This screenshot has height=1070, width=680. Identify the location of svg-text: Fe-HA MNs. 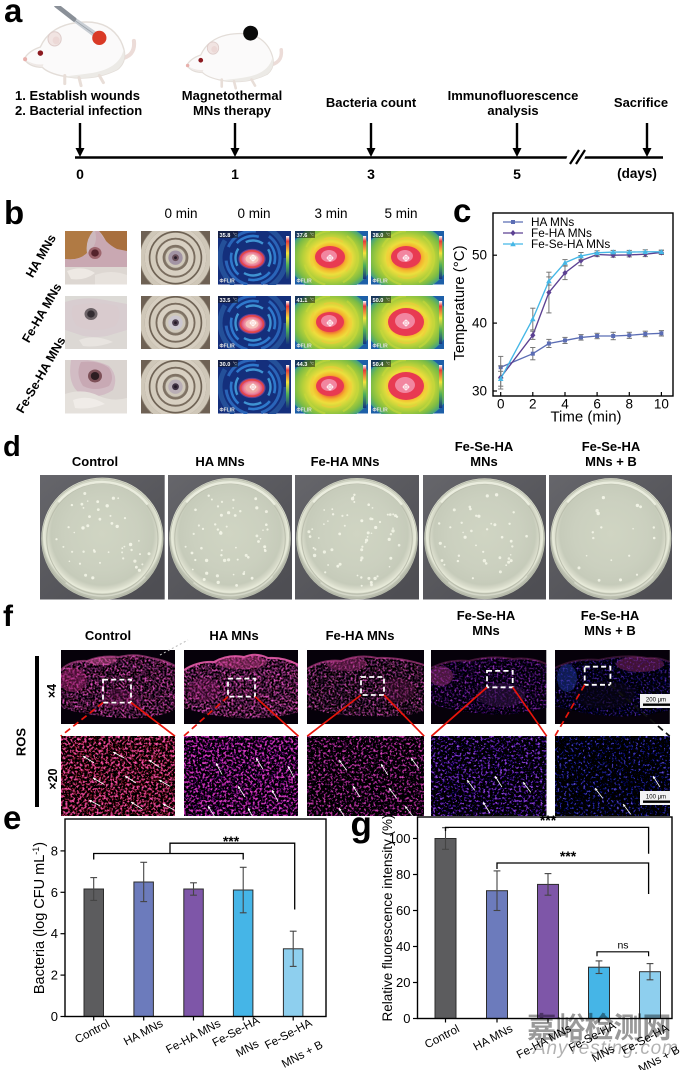
(561, 233).